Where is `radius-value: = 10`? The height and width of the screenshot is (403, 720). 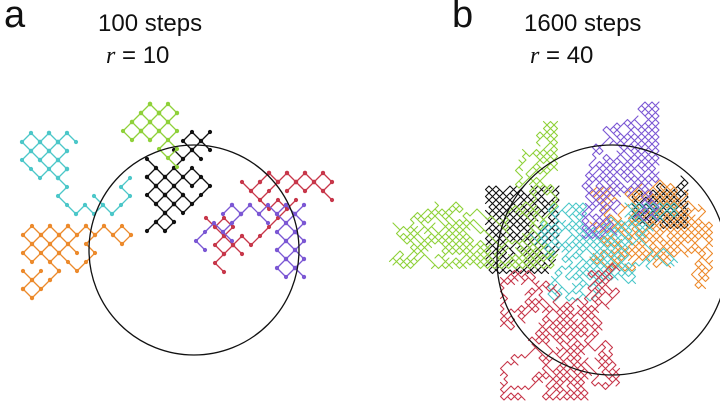
radius-value: = 10 is located at coordinates (146, 55).